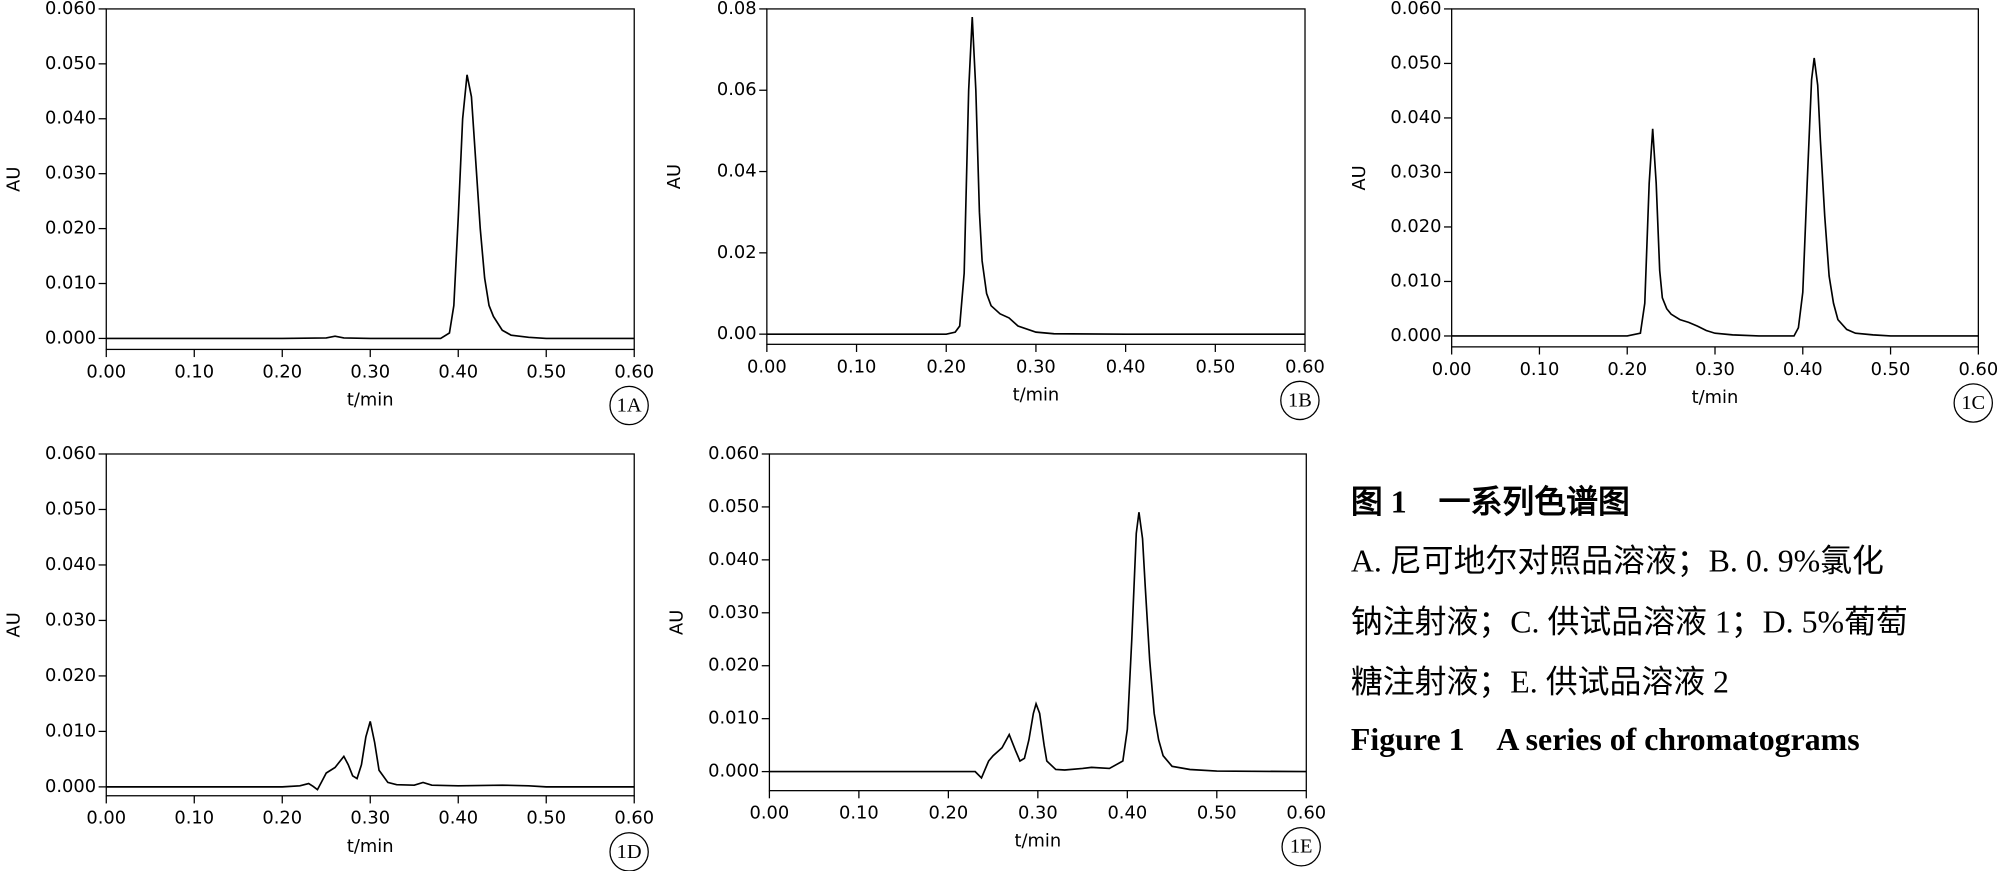 Image resolution: width=2003 pixels, height=871 pixels. Describe the element at coordinates (1617, 560) in the screenshot. I see `caption-line: A. 尼可地尔对照品溶液；B. 0. 9%氯化` at that location.